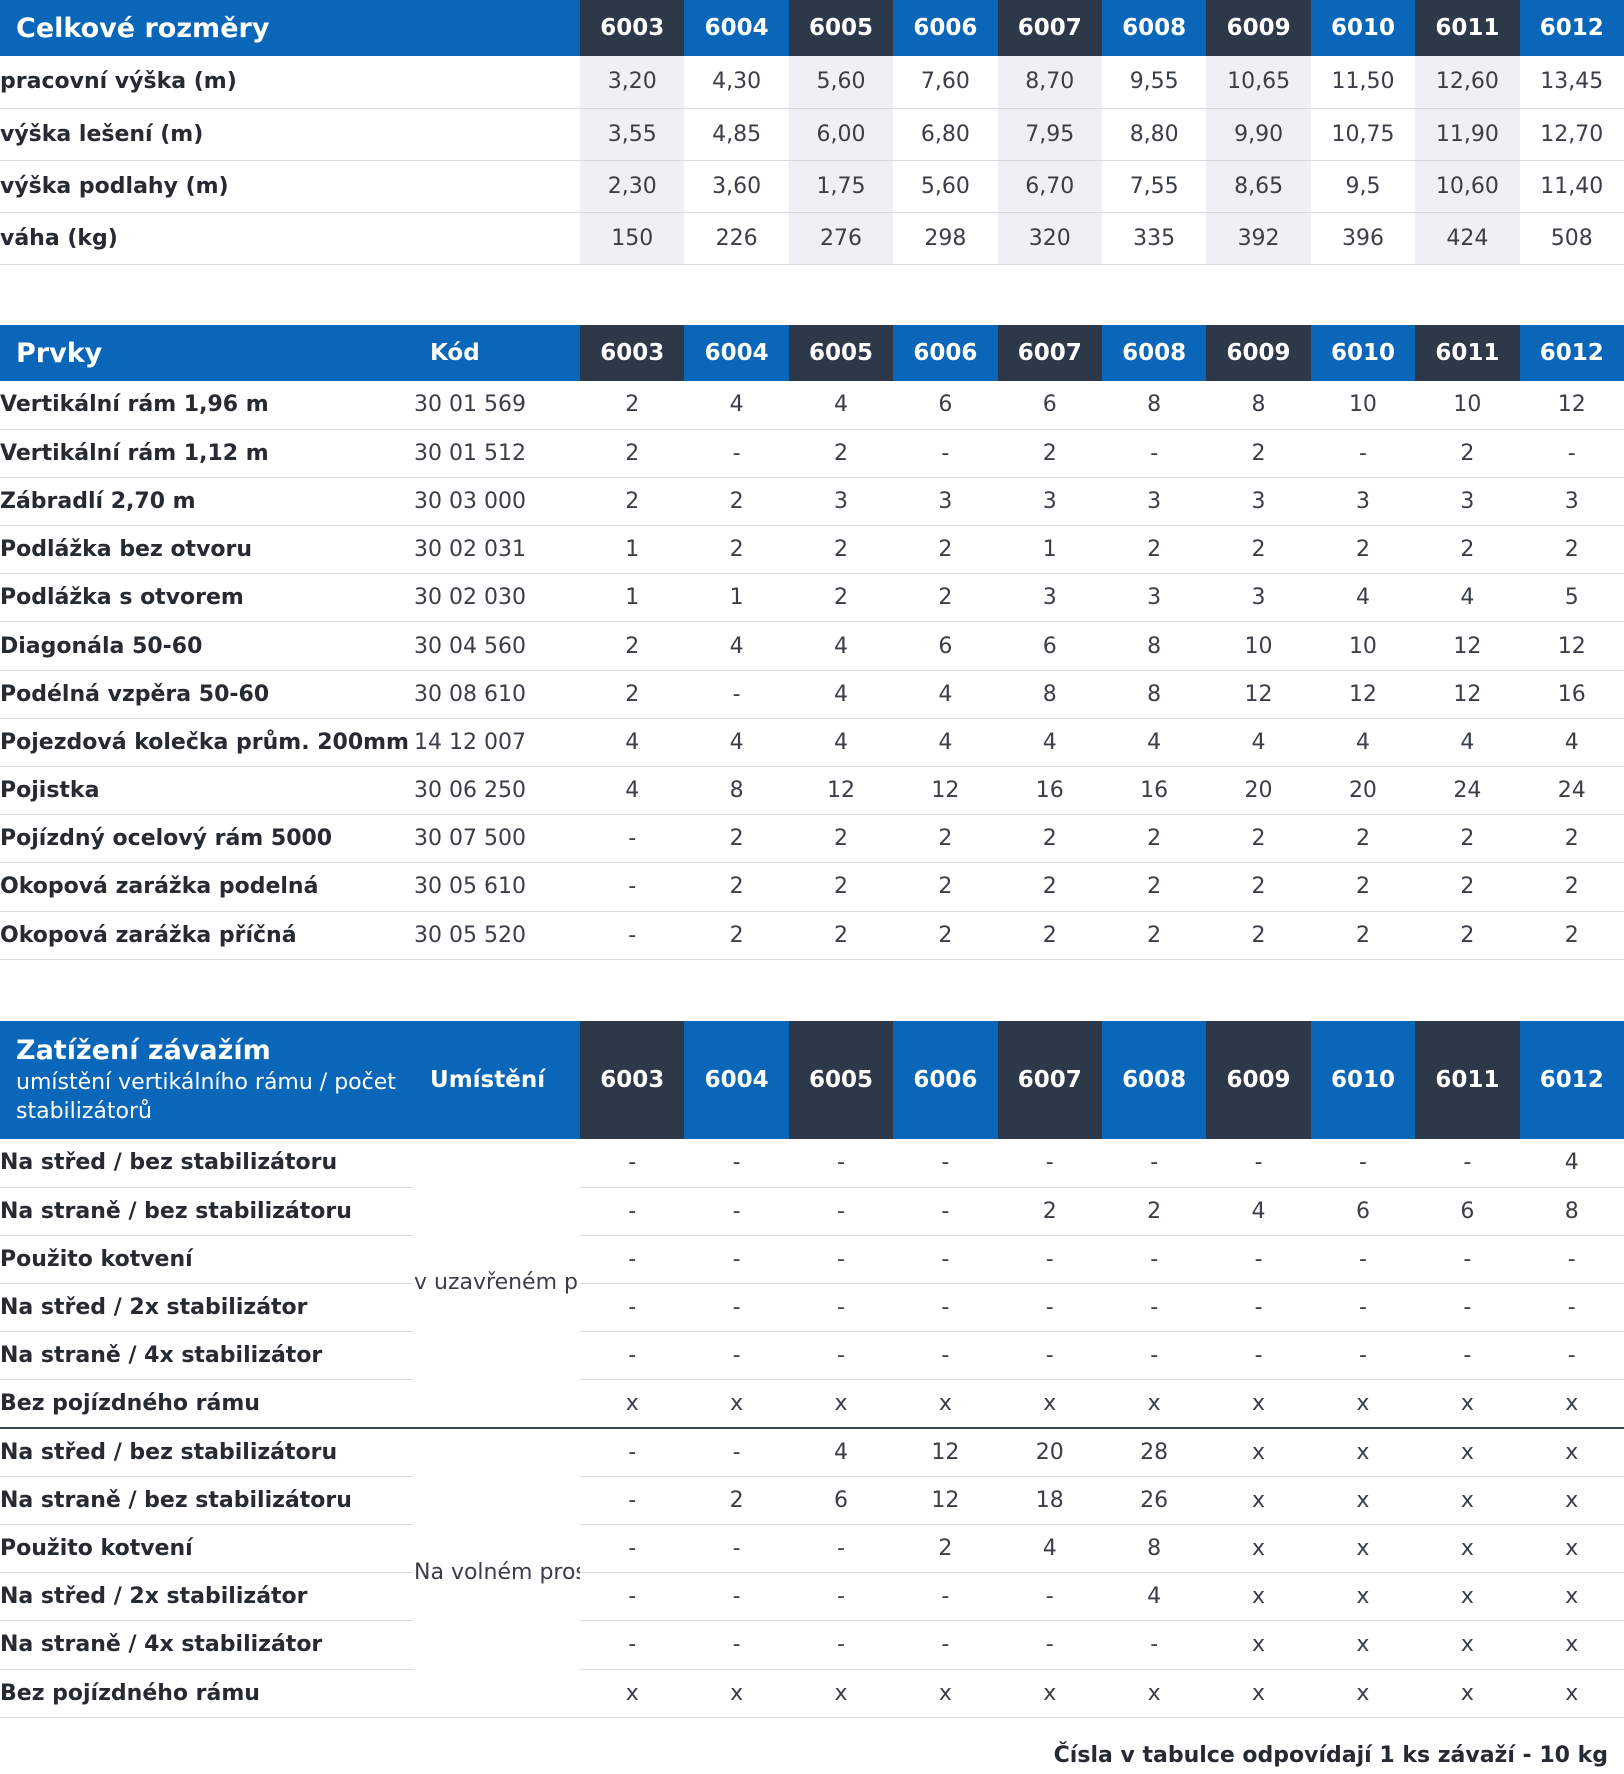 This screenshot has height=1774, width=1624. I want to click on value-cell: 11,50, so click(1363, 82).